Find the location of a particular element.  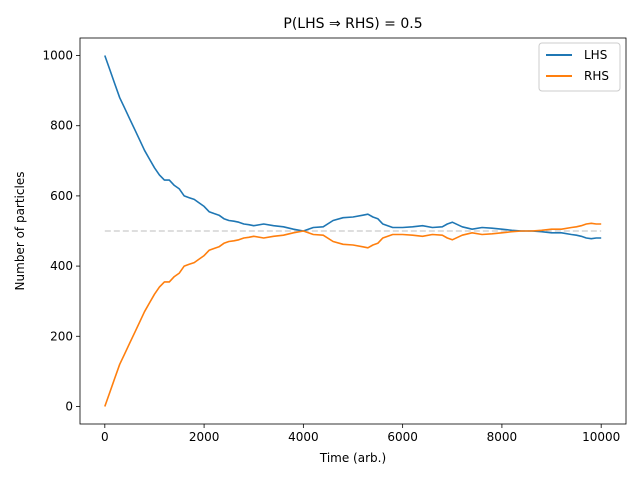

legend-label-lhs: LHS is located at coordinates (595, 55).